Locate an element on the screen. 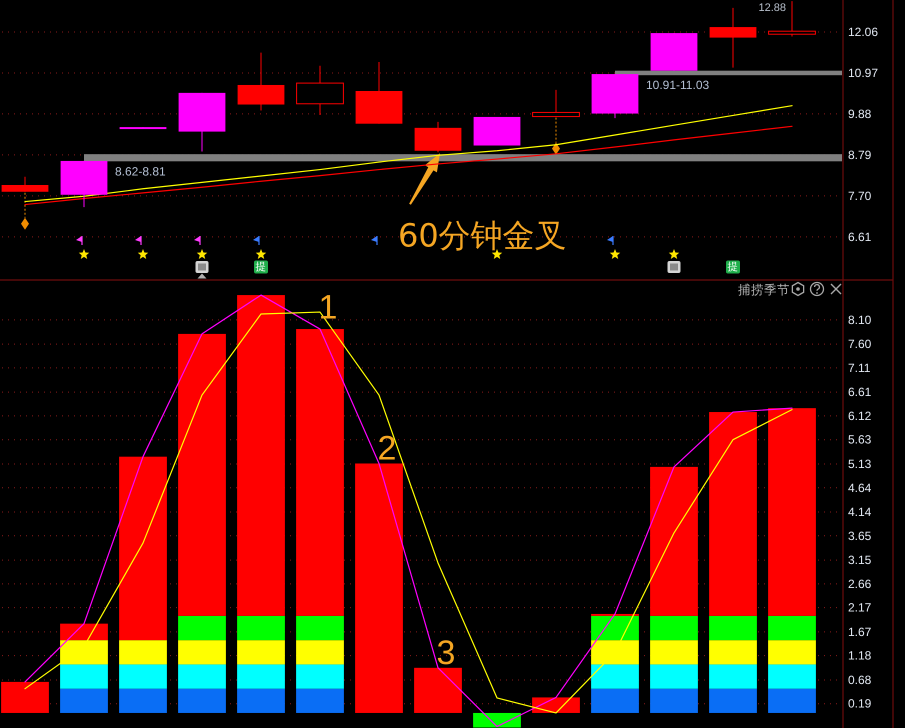 Image resolution: width=905 pixels, height=728 pixels. y-tick-label: 2.66 is located at coordinates (860, 583).